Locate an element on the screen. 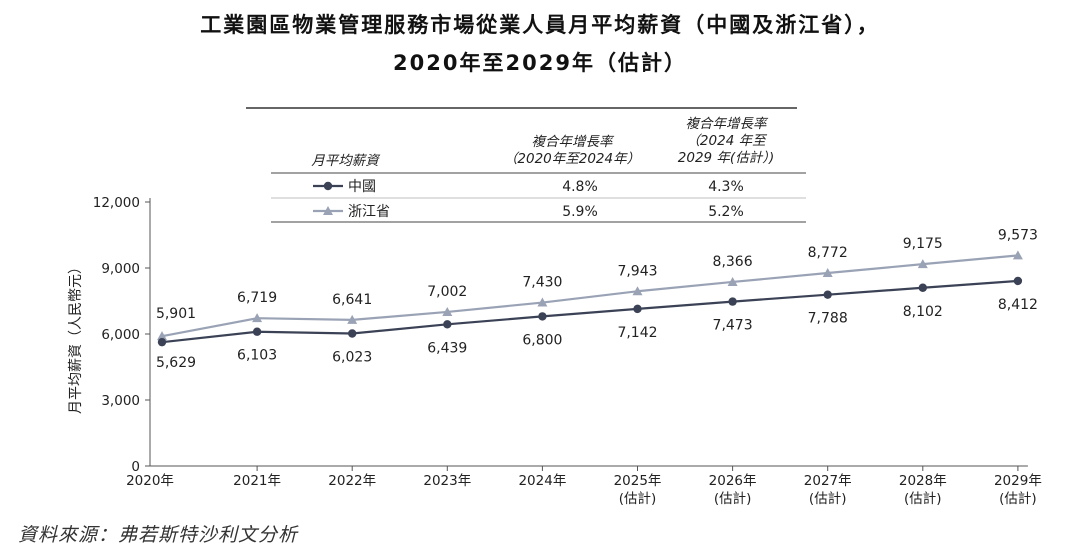 Image resolution: width=1080 pixels, height=557 pixels. x-tick-label: 2025年 is located at coordinates (638, 481).